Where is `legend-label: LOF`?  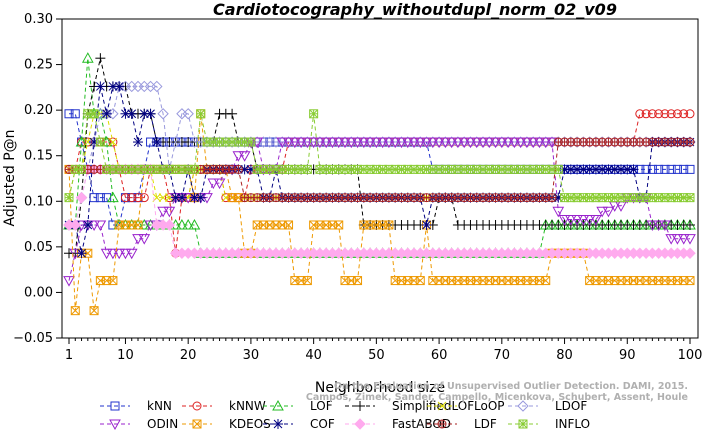
legend-label: LOF is located at coordinates (321, 406).